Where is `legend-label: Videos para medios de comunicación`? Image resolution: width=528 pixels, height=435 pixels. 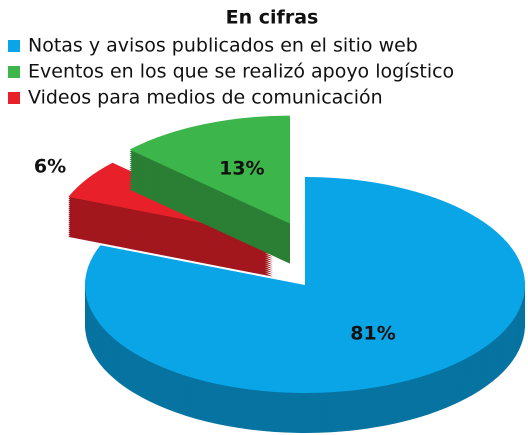 legend-label: Videos para medios de comunicación is located at coordinates (205, 98).